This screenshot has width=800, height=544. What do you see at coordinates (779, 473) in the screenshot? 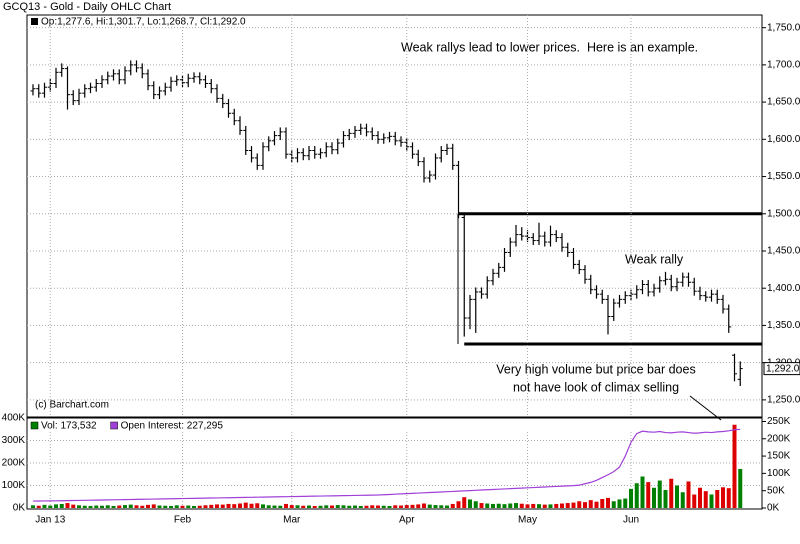
I see `y2-tick-label: 100K` at bounding box center [779, 473].